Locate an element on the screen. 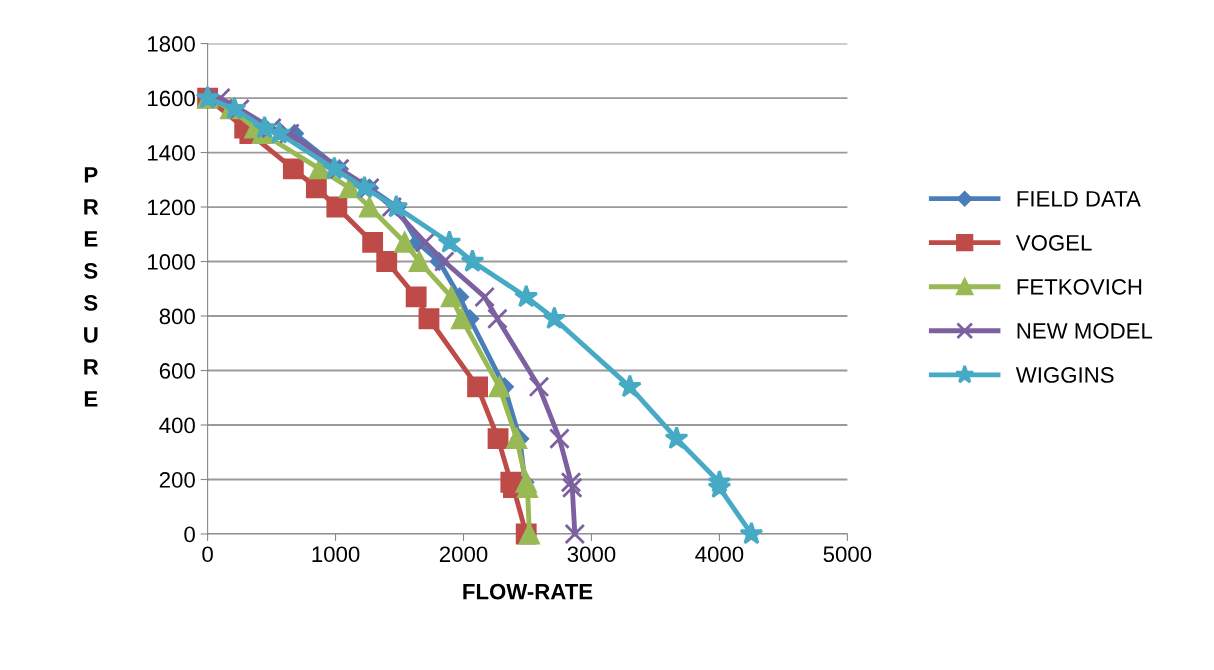 The image size is (1214, 670). legend-label: FETKOVICH is located at coordinates (1079, 287).